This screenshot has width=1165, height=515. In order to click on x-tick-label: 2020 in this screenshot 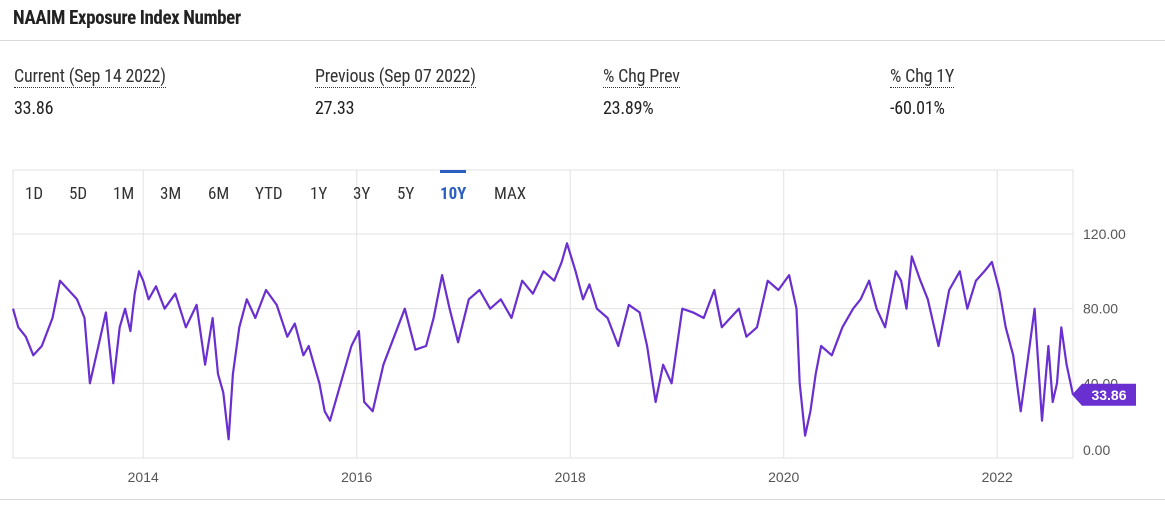, I will do `click(783, 477)`.